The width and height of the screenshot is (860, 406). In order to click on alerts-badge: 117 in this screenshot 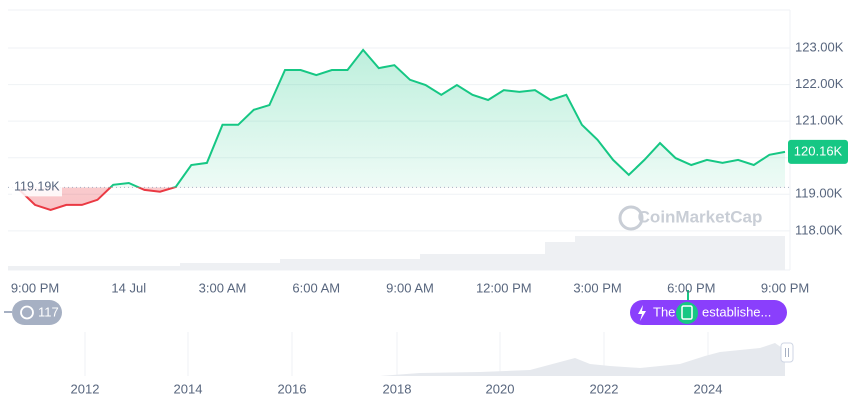, I will do `click(33, 312)`.